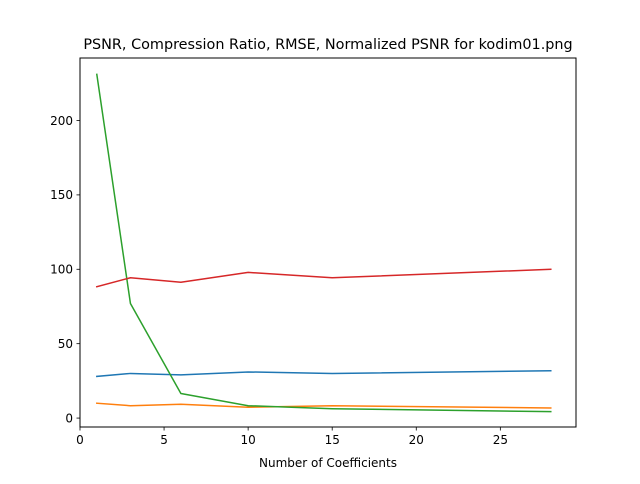 This screenshot has height=484, width=640. Describe the element at coordinates (61, 195) in the screenshot. I see `y-tick-label: 150` at that location.